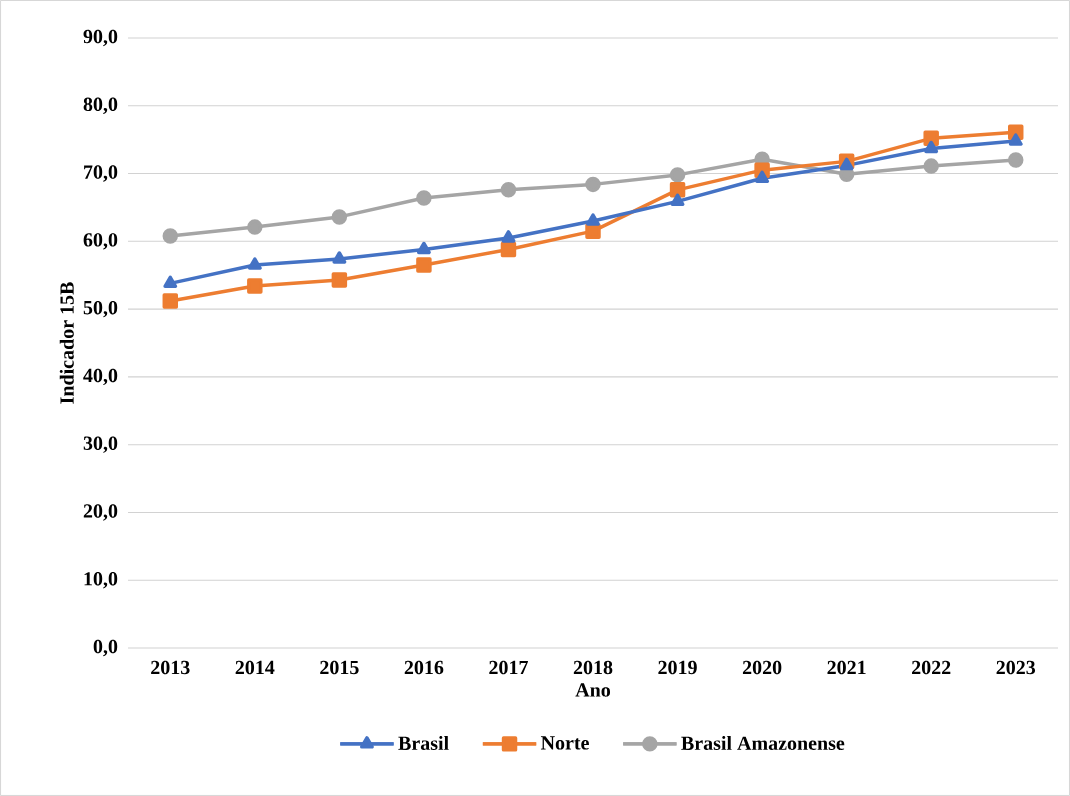 The height and width of the screenshot is (796, 1070). What do you see at coordinates (170, 667) in the screenshot?
I see `x-tick-label: 2013` at bounding box center [170, 667].